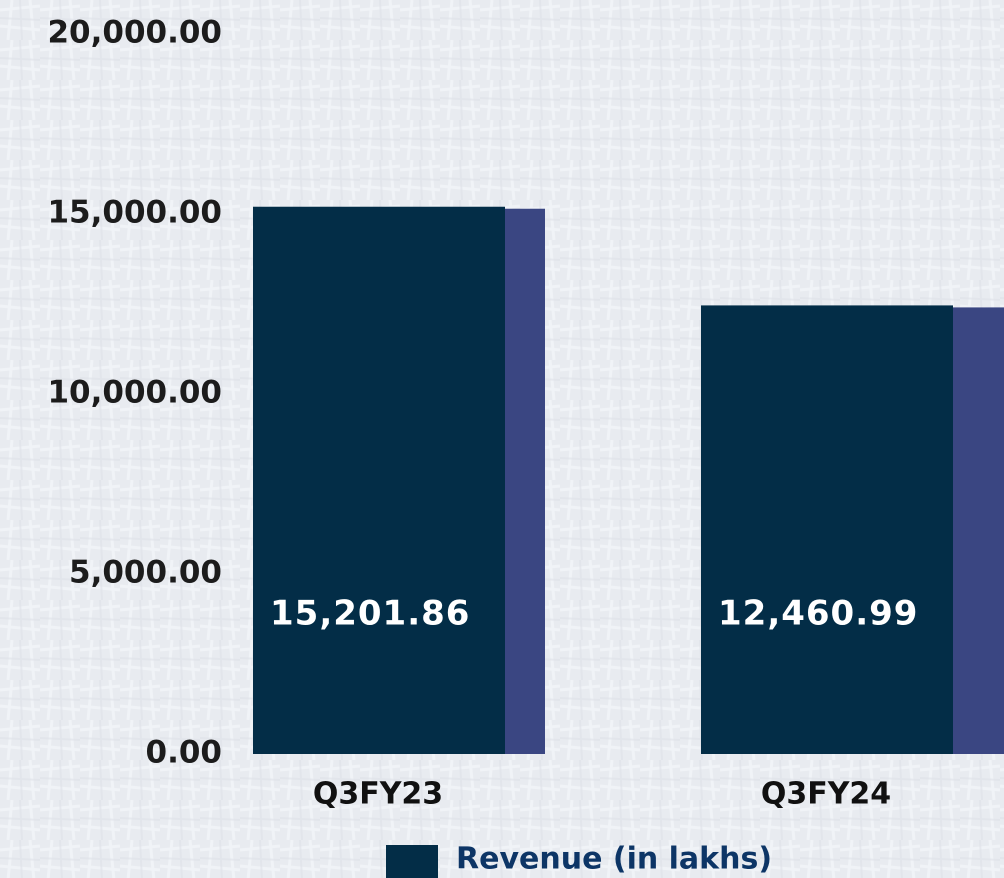  Describe the element at coordinates (826, 794) in the screenshot. I see `x-tick-label: Q3FY24` at that location.